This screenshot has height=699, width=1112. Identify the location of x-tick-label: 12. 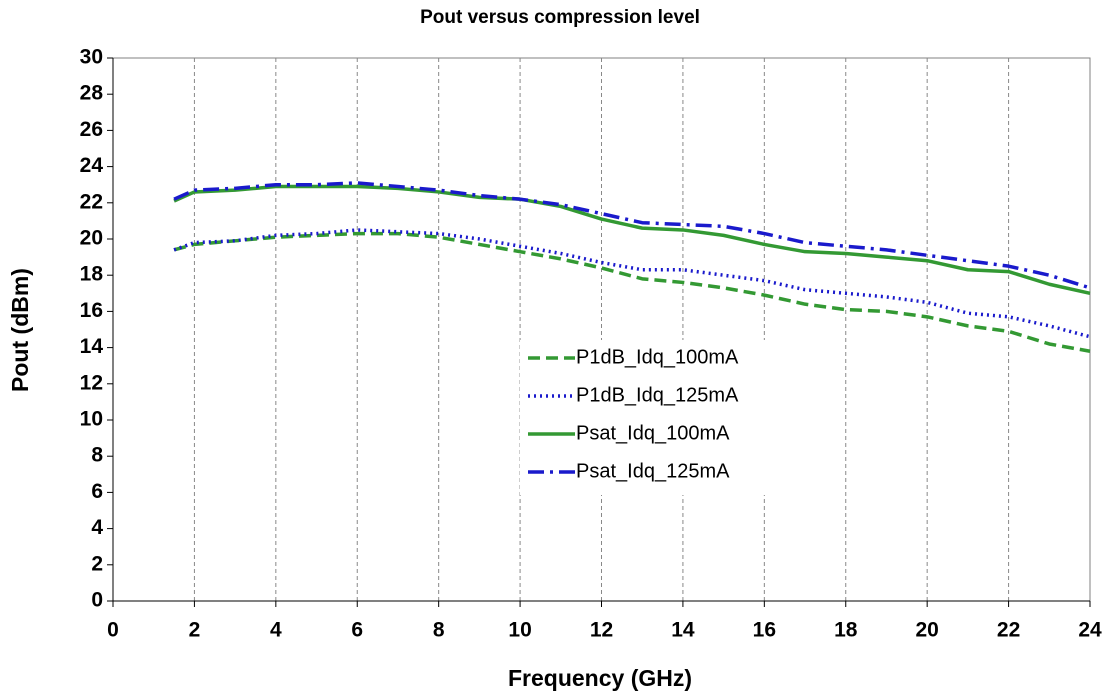
(601, 630).